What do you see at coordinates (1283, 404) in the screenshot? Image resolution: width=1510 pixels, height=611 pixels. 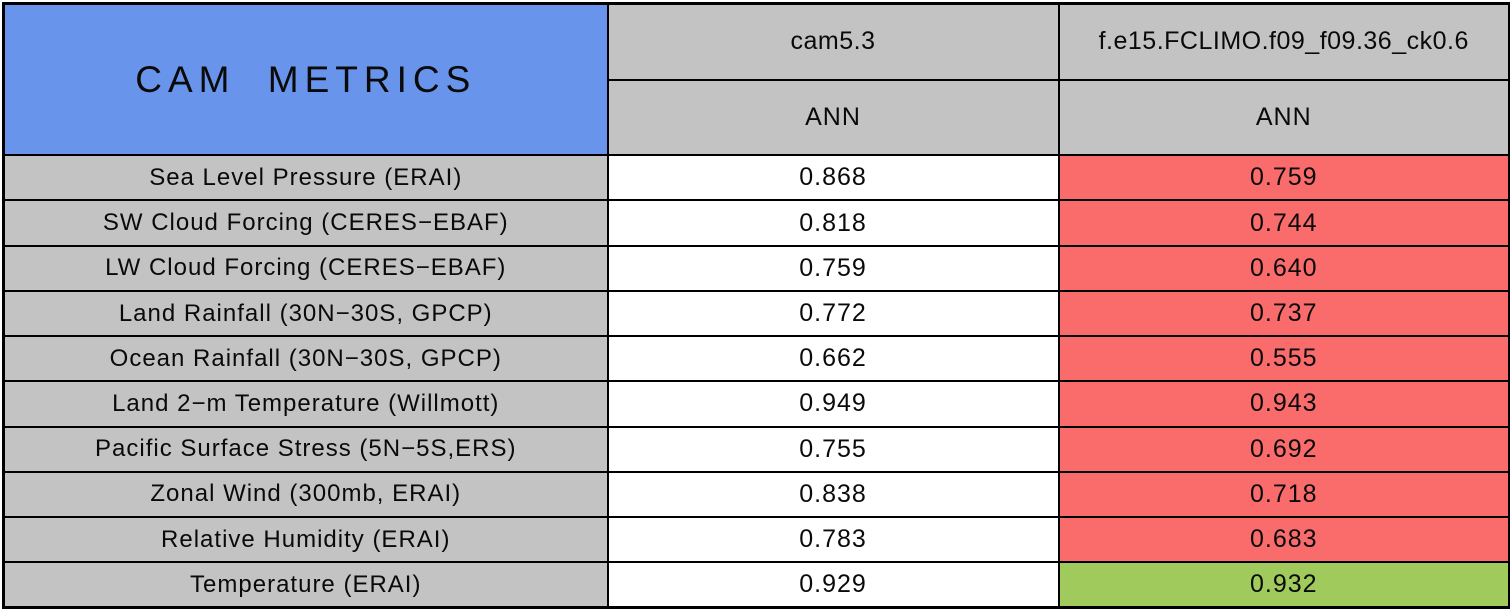 I see `experiment-value: 0.943` at bounding box center [1283, 404].